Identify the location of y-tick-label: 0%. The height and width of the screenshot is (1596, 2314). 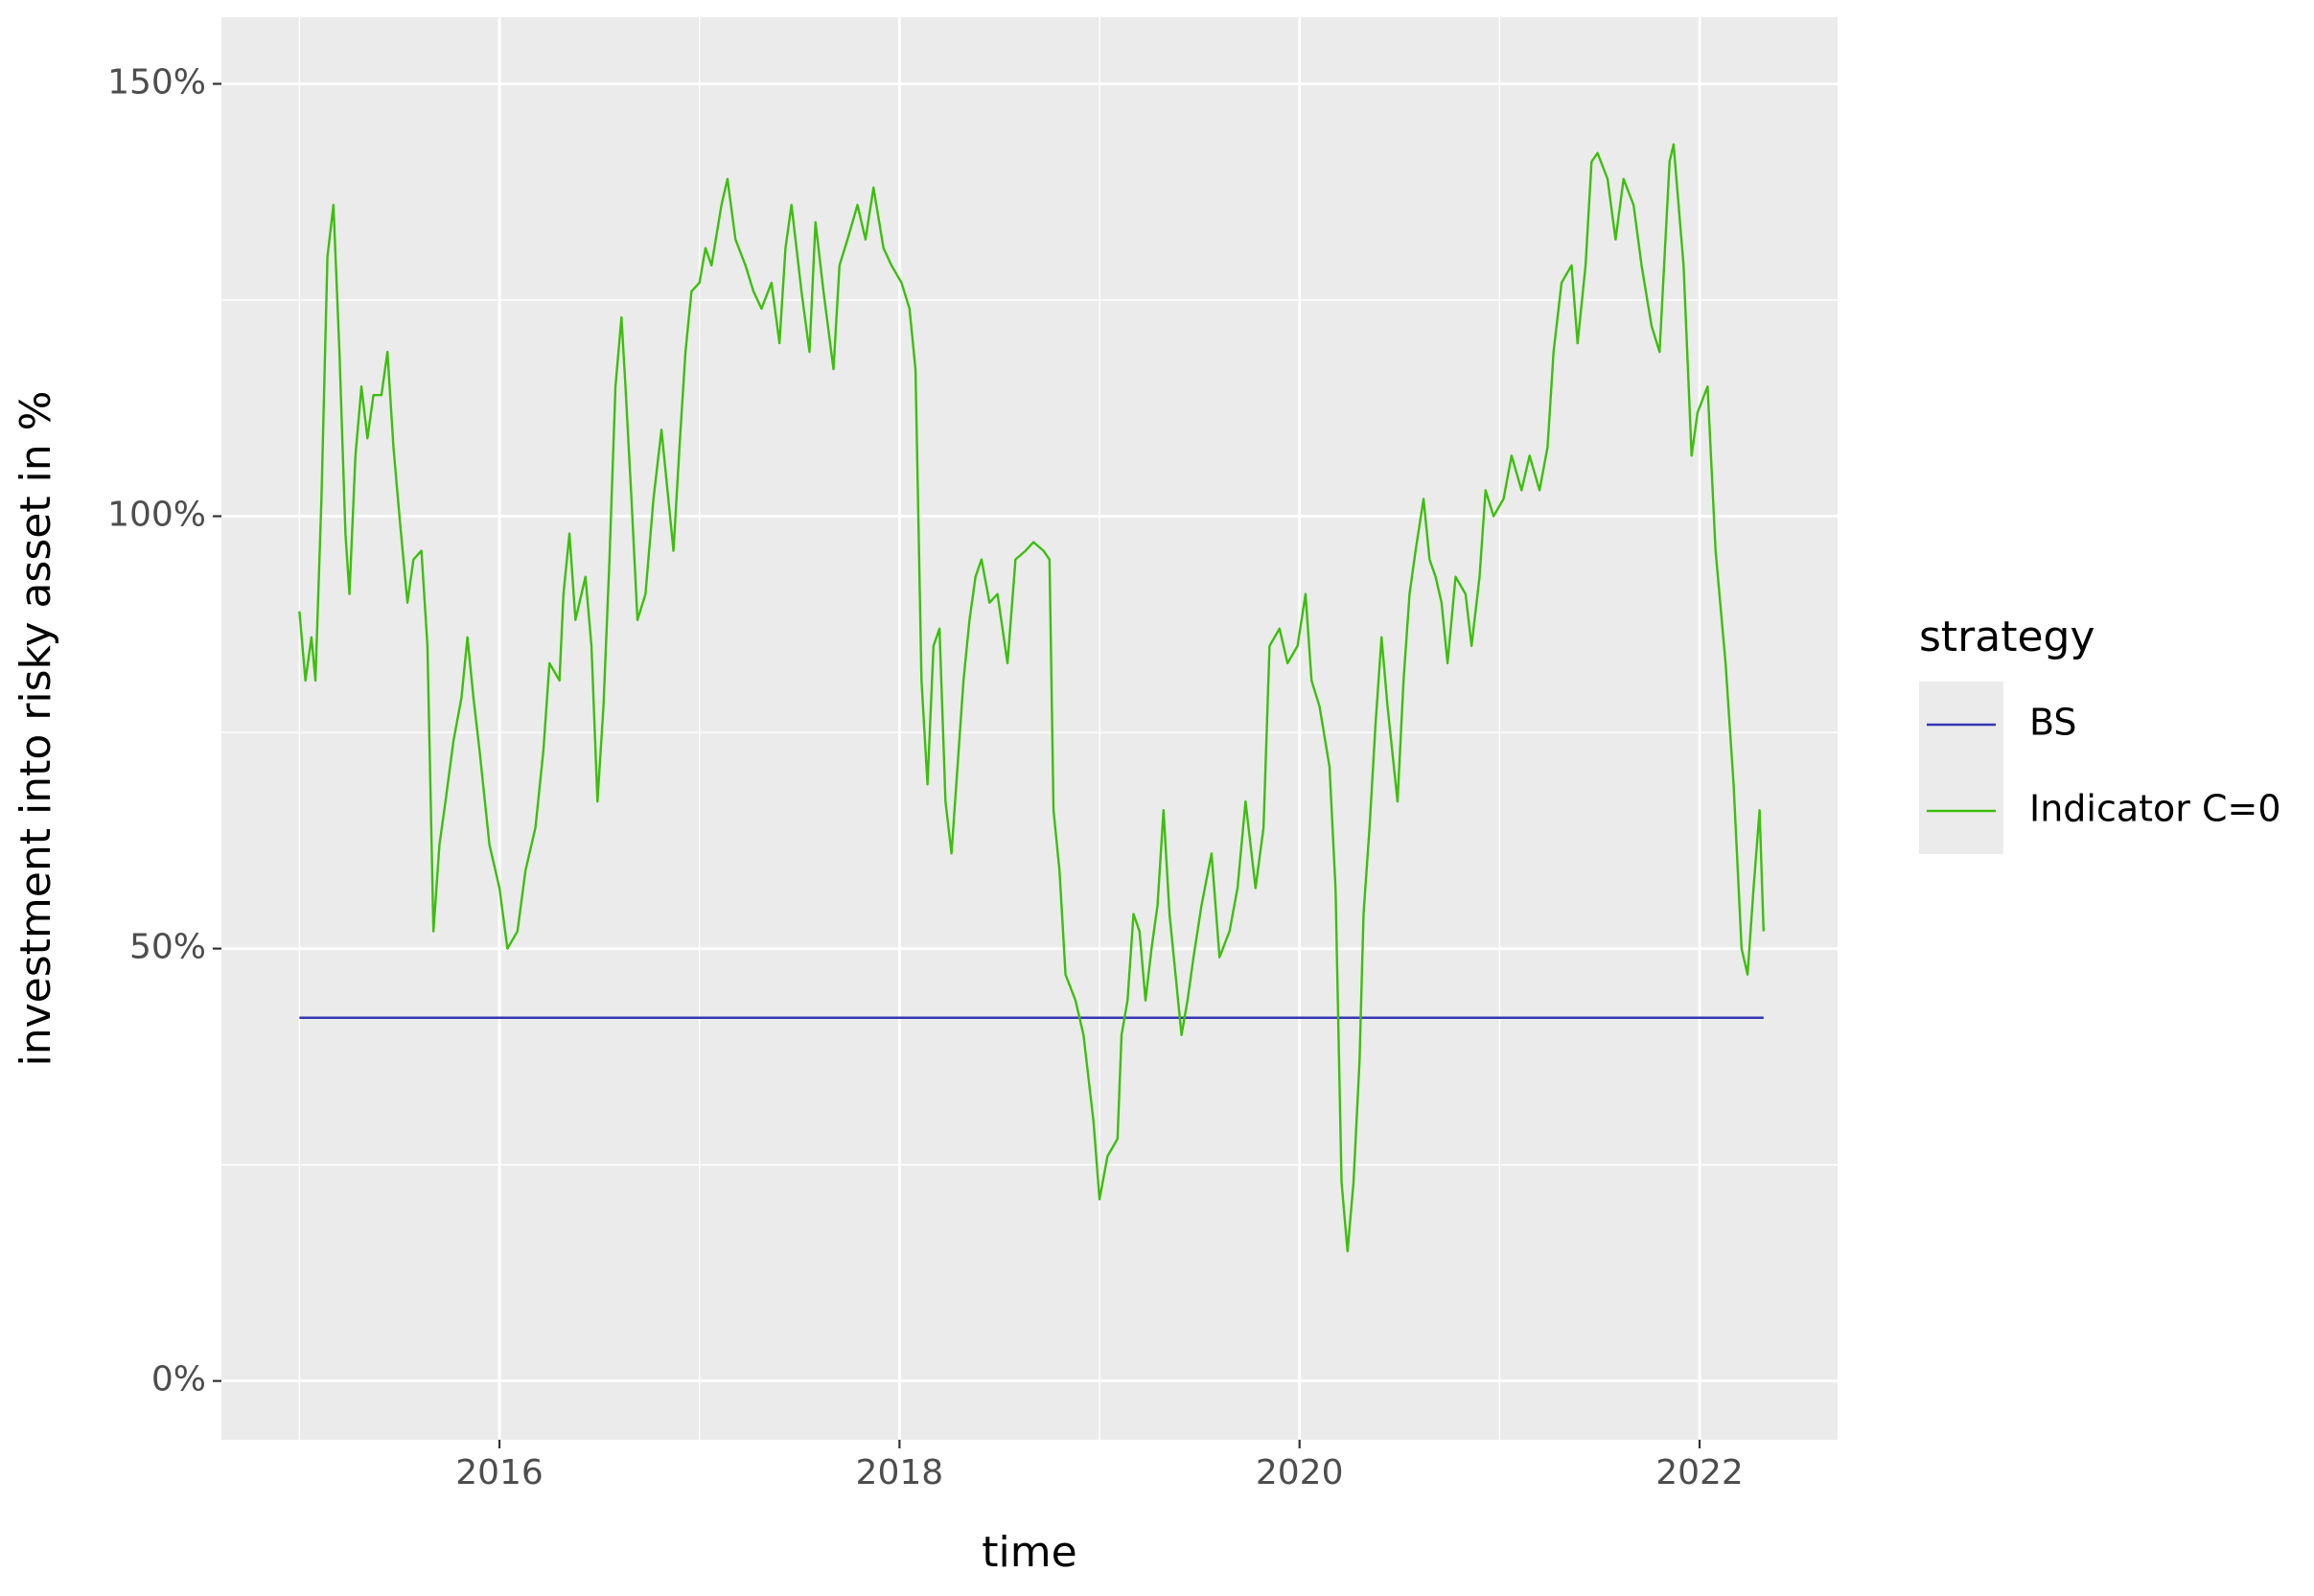
(179, 1379).